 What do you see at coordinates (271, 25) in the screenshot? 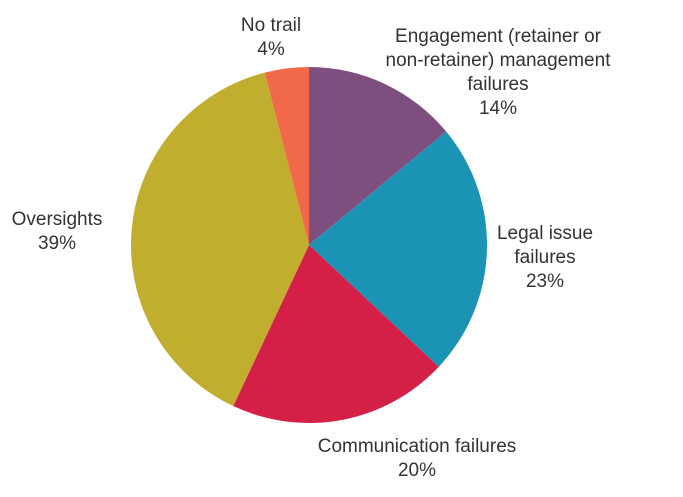
I see `slice-label-line: No trail` at bounding box center [271, 25].